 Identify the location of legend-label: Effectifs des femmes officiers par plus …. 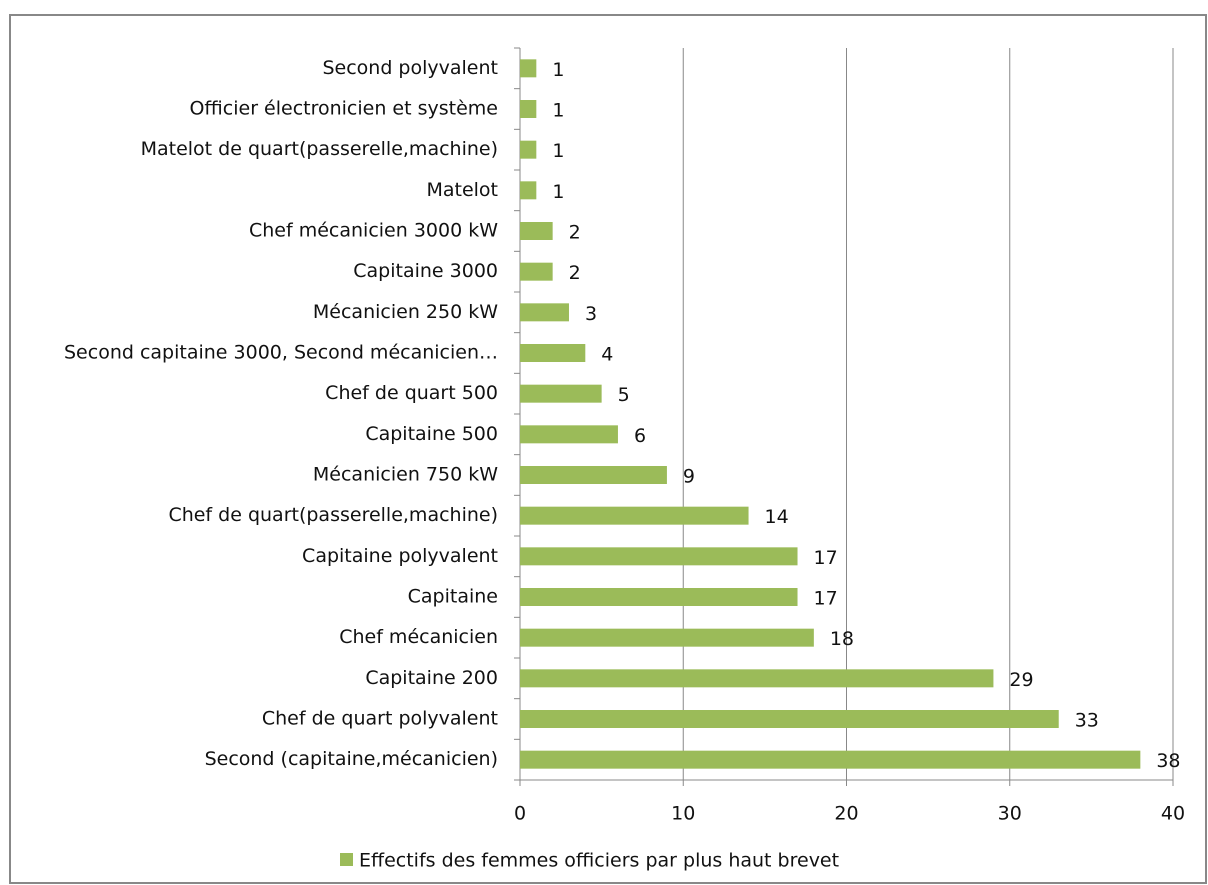
(599, 861).